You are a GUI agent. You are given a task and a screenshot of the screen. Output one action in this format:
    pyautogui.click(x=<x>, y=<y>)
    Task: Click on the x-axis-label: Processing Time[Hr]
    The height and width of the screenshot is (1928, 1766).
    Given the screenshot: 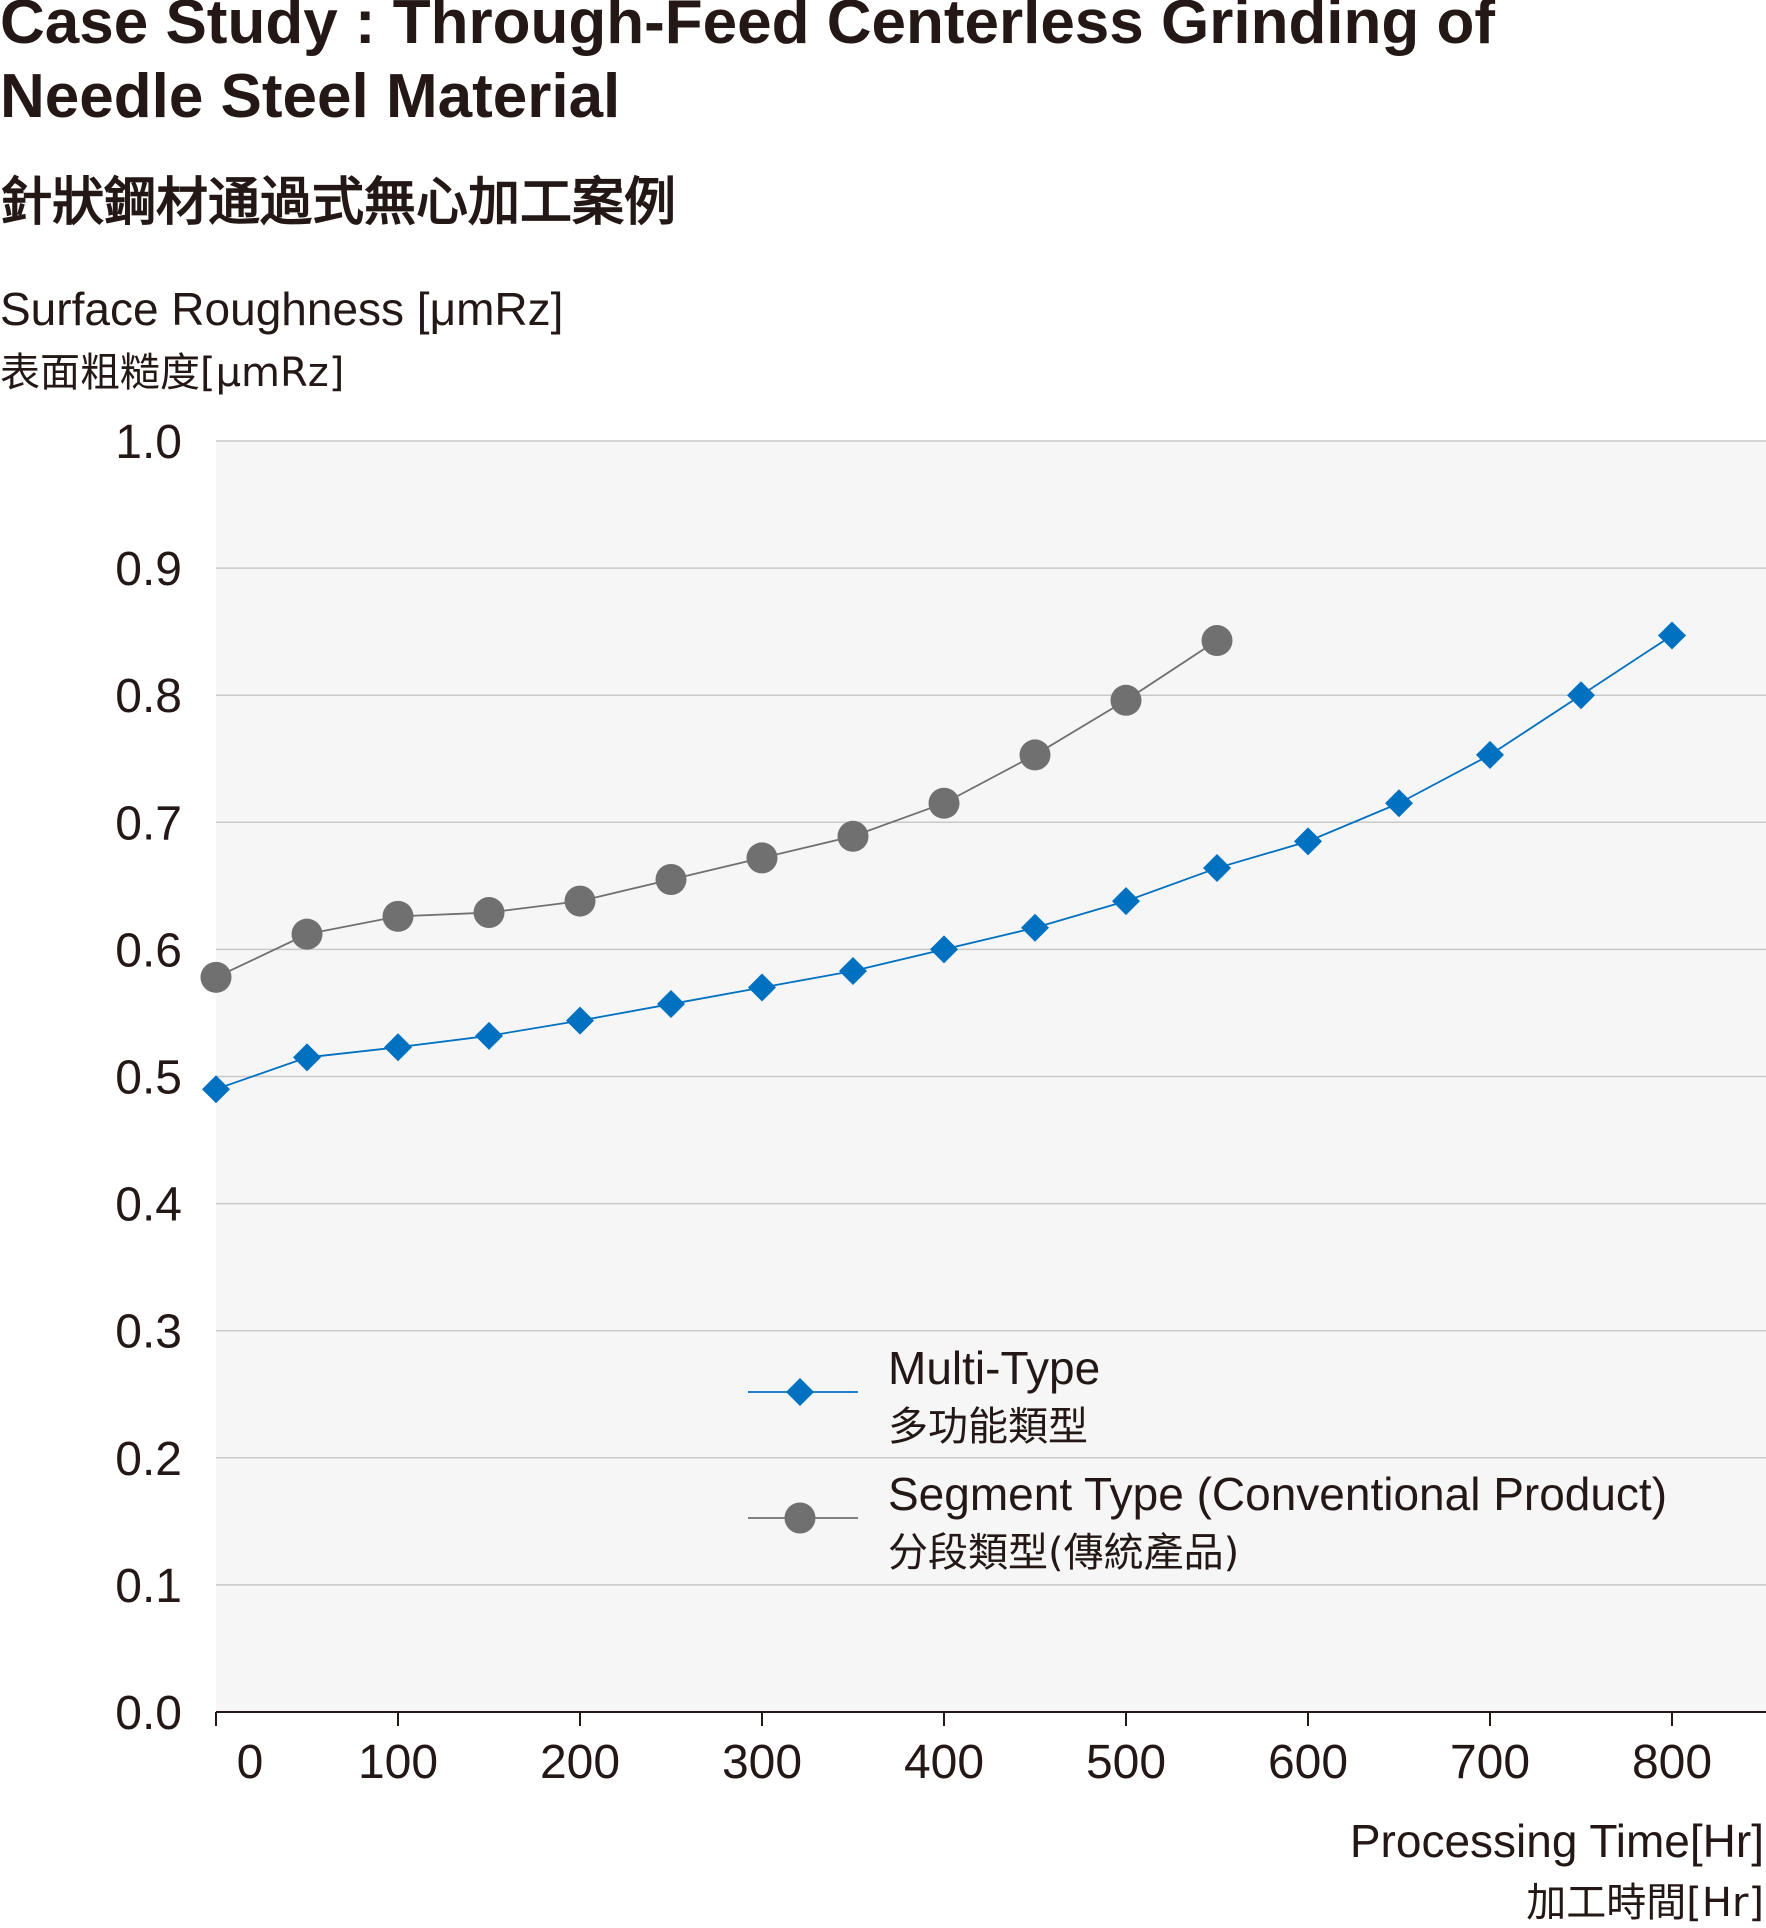 What is the action you would take?
    pyautogui.click(x=1556, y=1841)
    